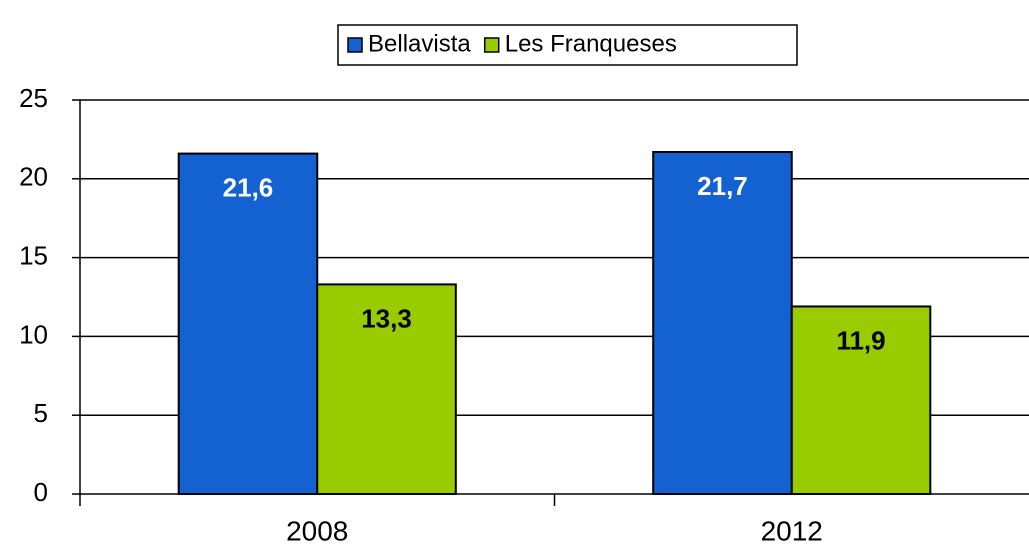 This screenshot has height=551, width=1029. Describe the element at coordinates (33, 177) in the screenshot. I see `y-tick-label: 20` at that location.